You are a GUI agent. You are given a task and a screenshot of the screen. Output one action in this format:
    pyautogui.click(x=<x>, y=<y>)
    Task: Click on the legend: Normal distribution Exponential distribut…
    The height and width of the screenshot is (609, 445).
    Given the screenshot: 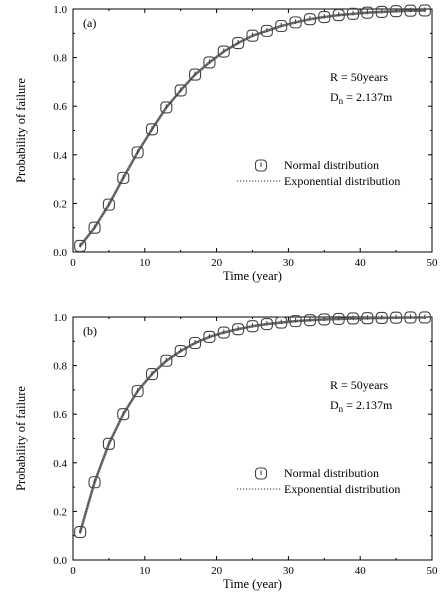 What is the action you would take?
    pyautogui.click(x=318, y=173)
    